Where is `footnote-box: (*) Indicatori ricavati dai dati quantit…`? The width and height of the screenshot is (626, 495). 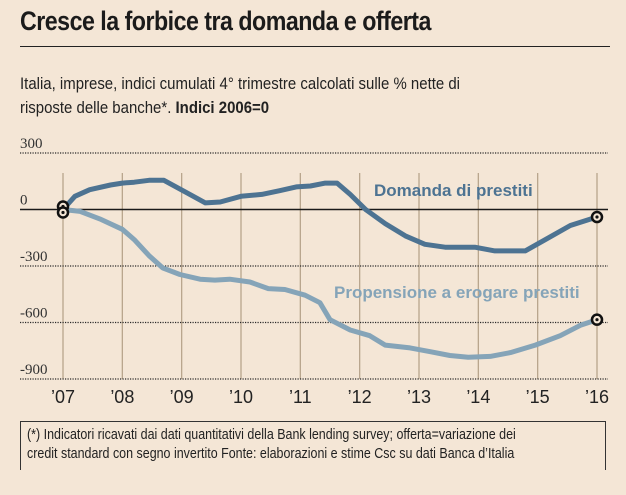 footnote-box: (*) Indicatori ricavati dai dati quantit… is located at coordinates (313, 445).